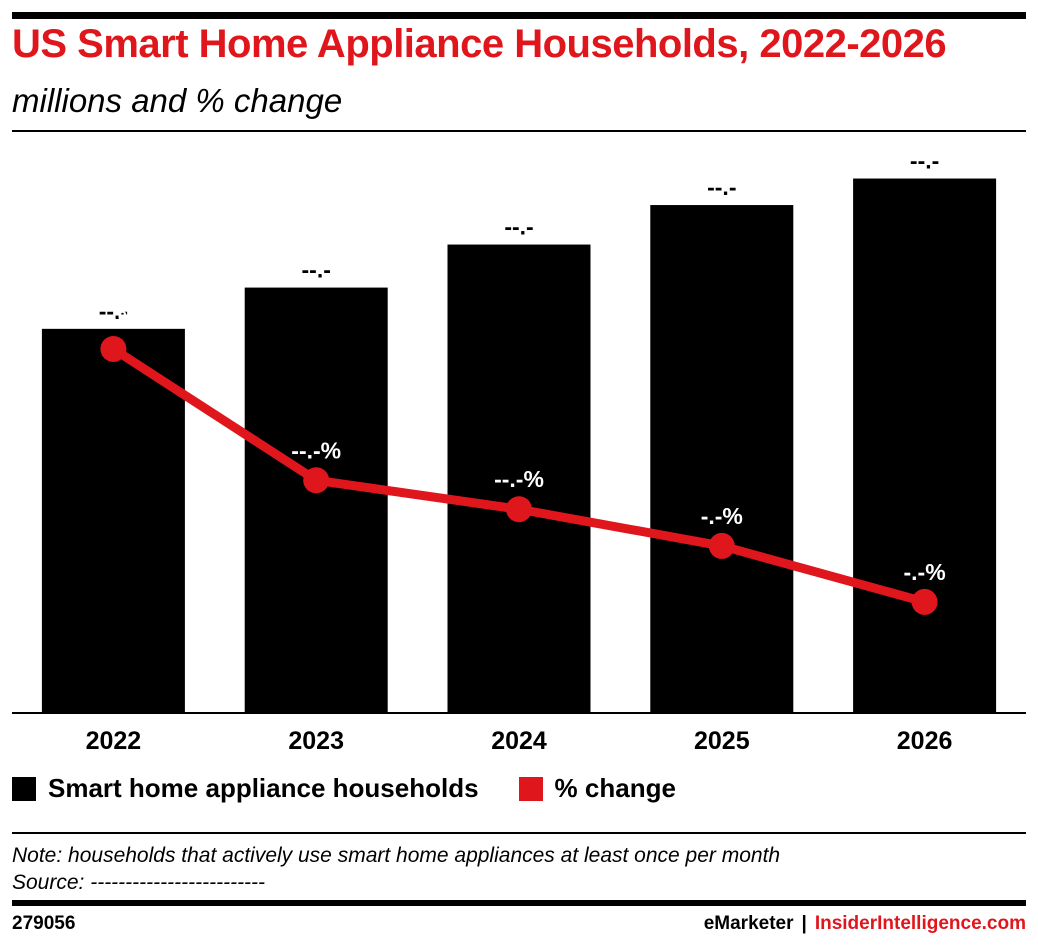 The width and height of the screenshot is (1038, 949). What do you see at coordinates (24, 788) in the screenshot?
I see `legend-swatch-bars` at bounding box center [24, 788].